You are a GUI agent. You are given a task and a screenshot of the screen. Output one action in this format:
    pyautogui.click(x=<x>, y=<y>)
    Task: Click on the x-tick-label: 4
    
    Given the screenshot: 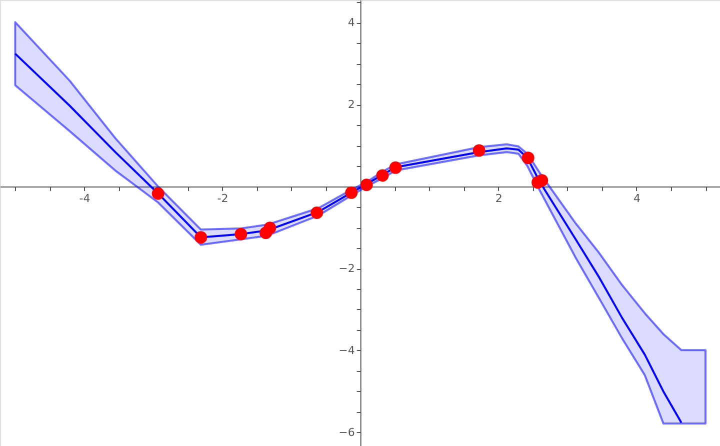 What is the action you would take?
    pyautogui.click(x=636, y=199)
    